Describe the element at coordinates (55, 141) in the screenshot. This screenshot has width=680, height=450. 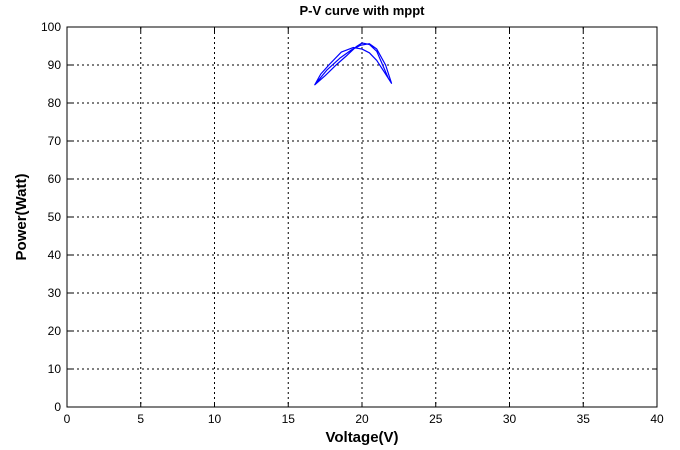
I see `y-tick-label: 70` at that location.